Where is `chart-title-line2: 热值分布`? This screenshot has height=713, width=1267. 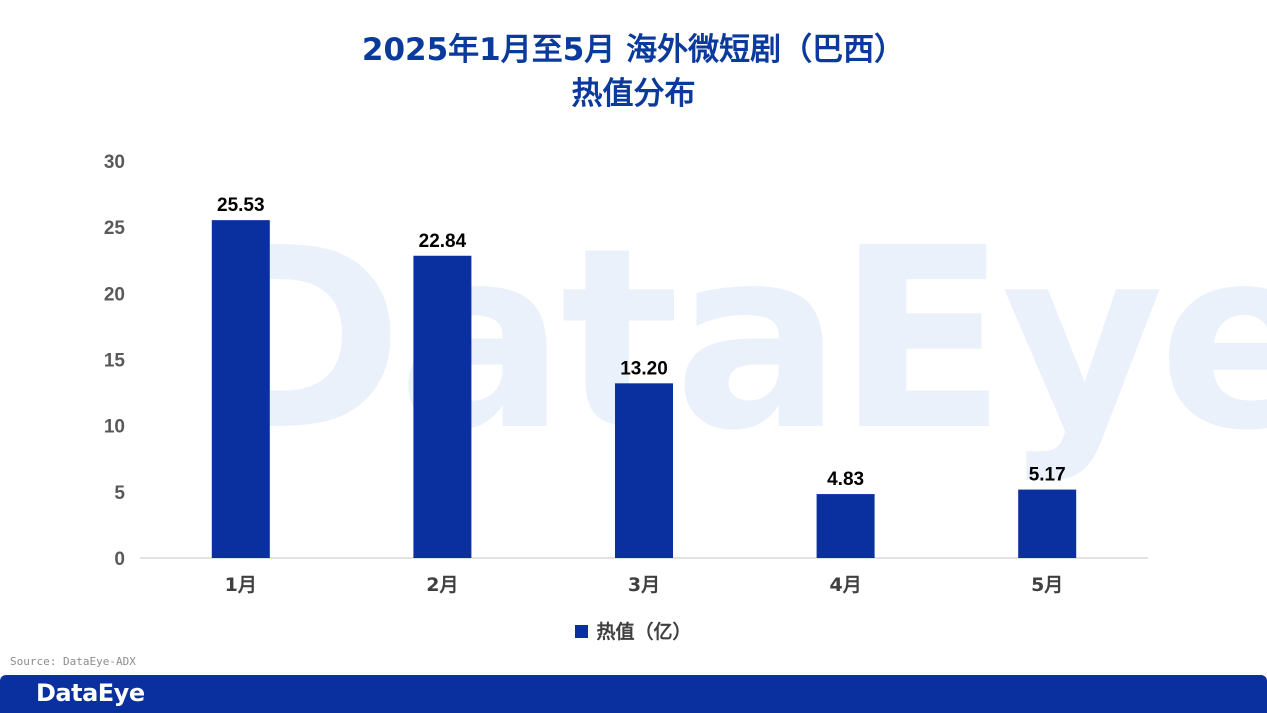
chart-title-line2: 热值分布 is located at coordinates (633, 94).